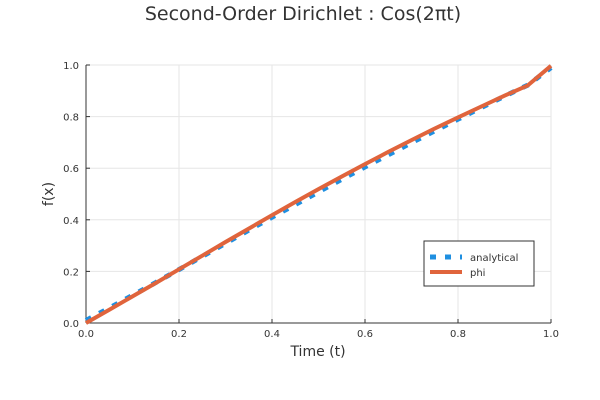 This screenshot has height=400, width=600. Describe the element at coordinates (86, 334) in the screenshot. I see `x-tick-label: 0.0` at that location.